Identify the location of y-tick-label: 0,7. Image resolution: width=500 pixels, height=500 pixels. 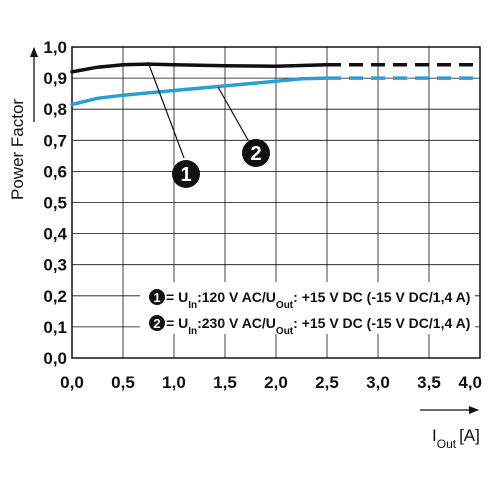
(55, 140).